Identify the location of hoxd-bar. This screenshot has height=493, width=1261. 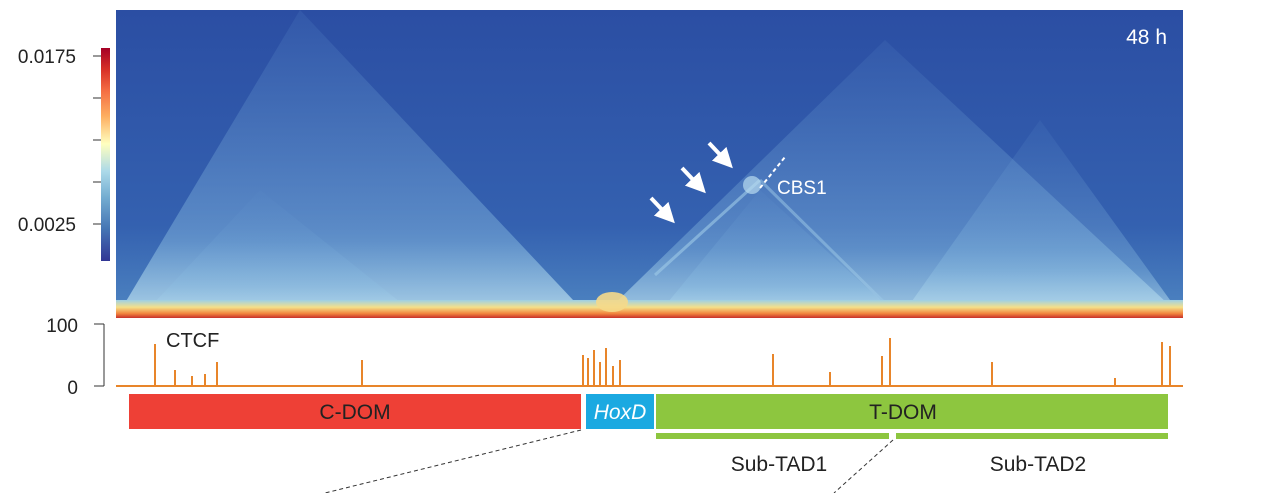
(620, 411).